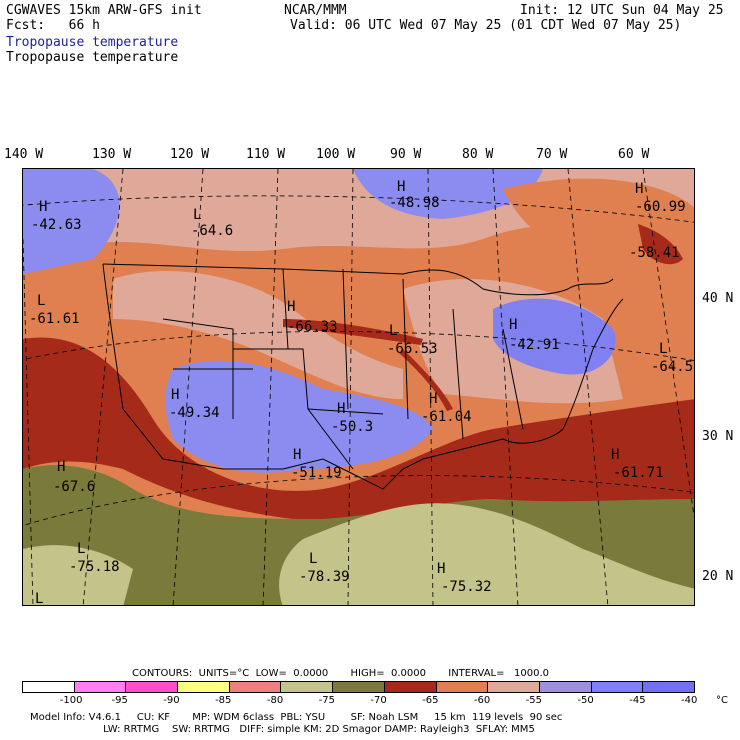  Describe the element at coordinates (171, 700) in the screenshot. I see `color-scale-tick-label: -90` at that location.